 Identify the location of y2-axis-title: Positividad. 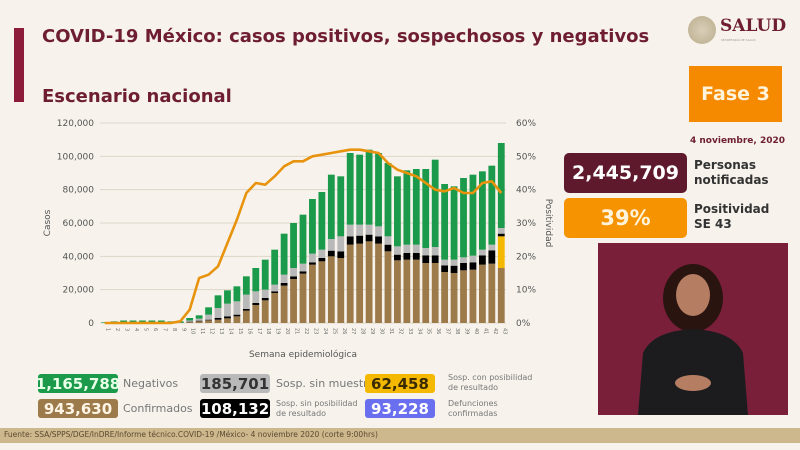
(548, 223).